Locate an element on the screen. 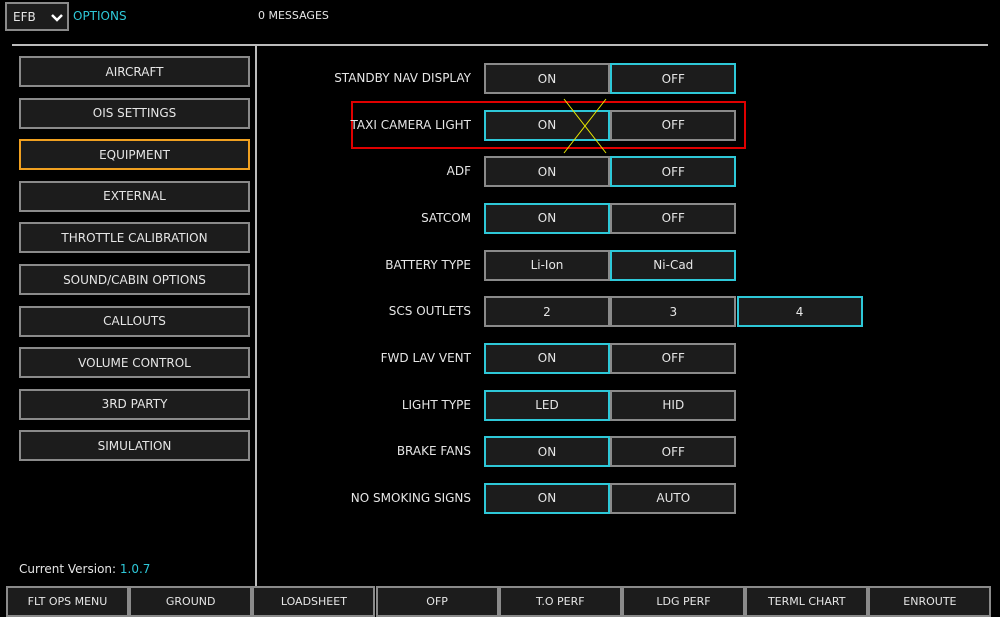  menu-button: 3RD PARTY is located at coordinates (134, 404).